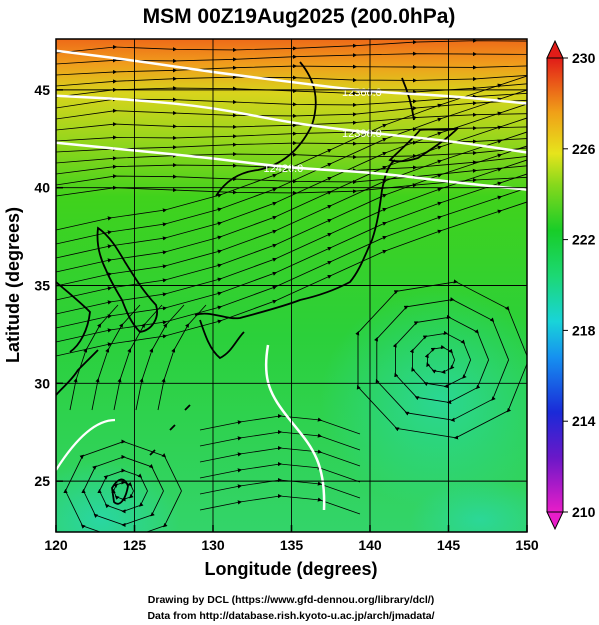  What do you see at coordinates (370, 545) in the screenshot?
I see `x-tick-label: 140` at bounding box center [370, 545].